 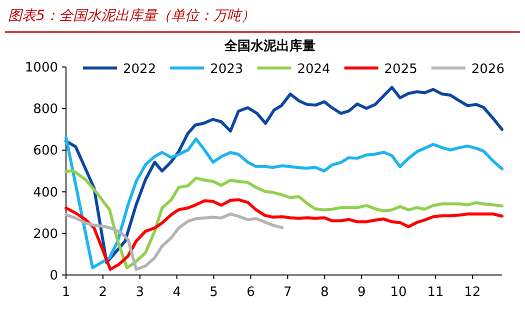 What do you see at coordinates (214, 292) in the screenshot?
I see `x-tick-label: 5` at bounding box center [214, 292].